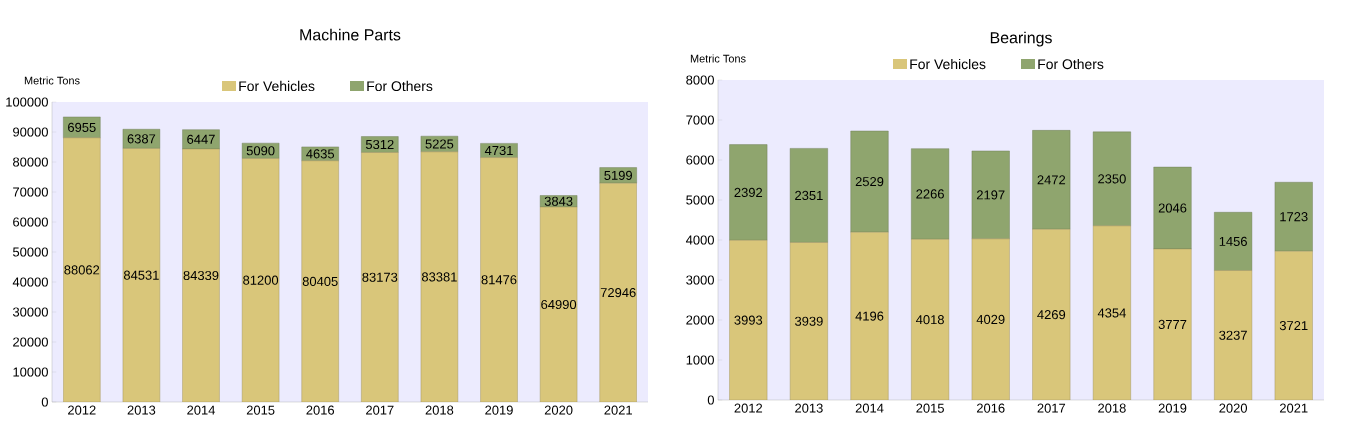 Image resolution: width=1364 pixels, height=430 pixels. What do you see at coordinates (261, 280) in the screenshot?
I see `data-label: 81200` at bounding box center [261, 280].